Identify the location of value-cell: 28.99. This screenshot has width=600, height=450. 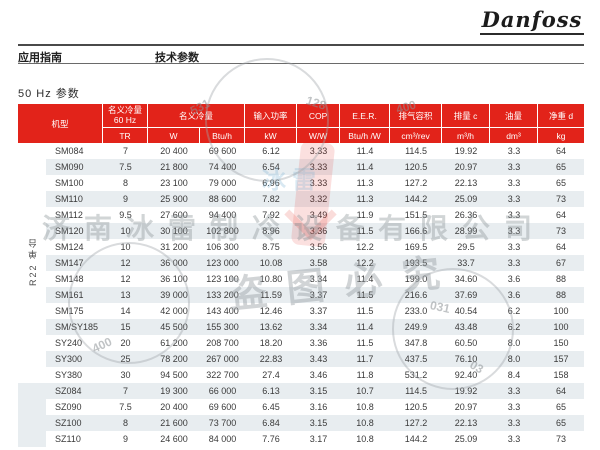
(466, 231).